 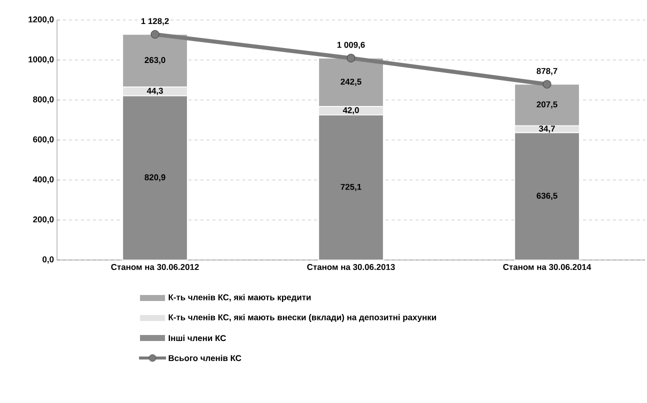 What do you see at coordinates (155, 22) in the screenshot?
I see `data-label: 1 128,2` at bounding box center [155, 22].